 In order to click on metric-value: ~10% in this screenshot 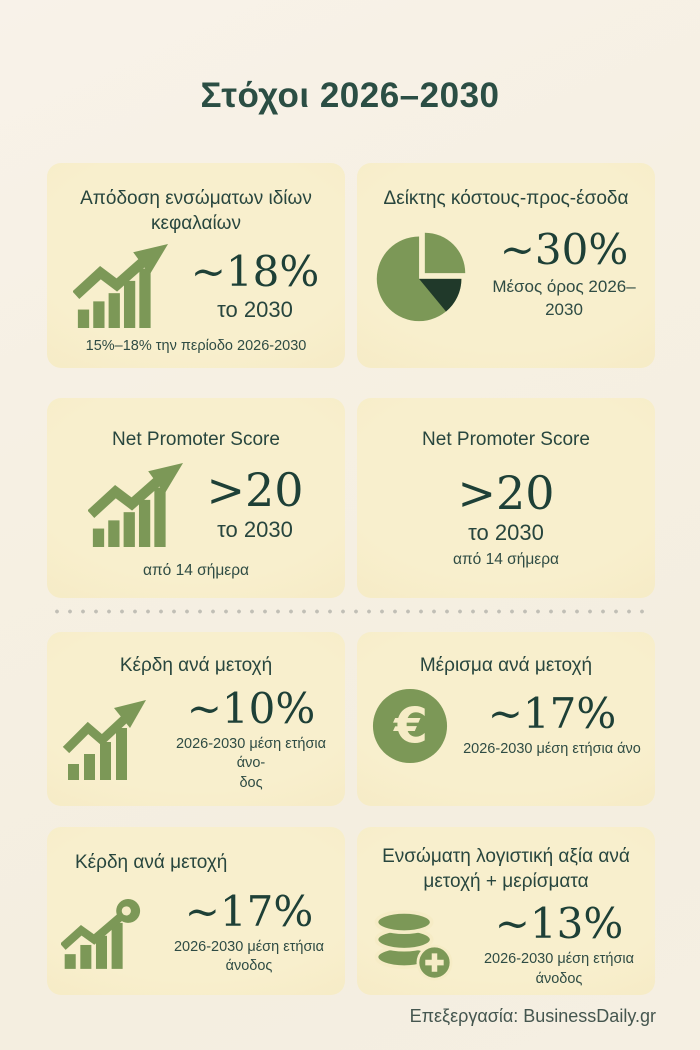, I will do `click(251, 708)`.